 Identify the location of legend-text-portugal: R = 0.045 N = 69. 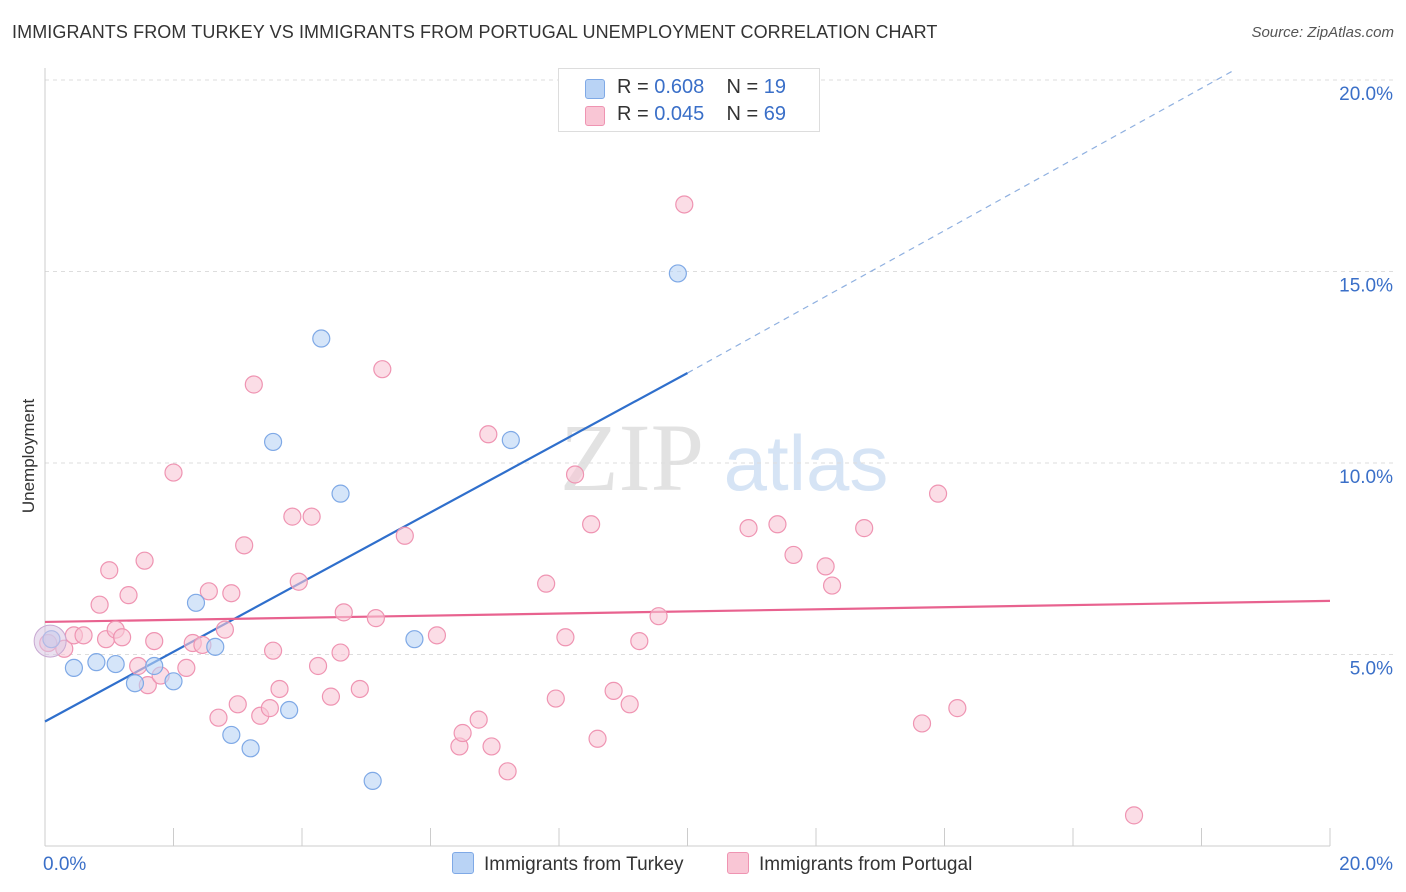
(701, 114).